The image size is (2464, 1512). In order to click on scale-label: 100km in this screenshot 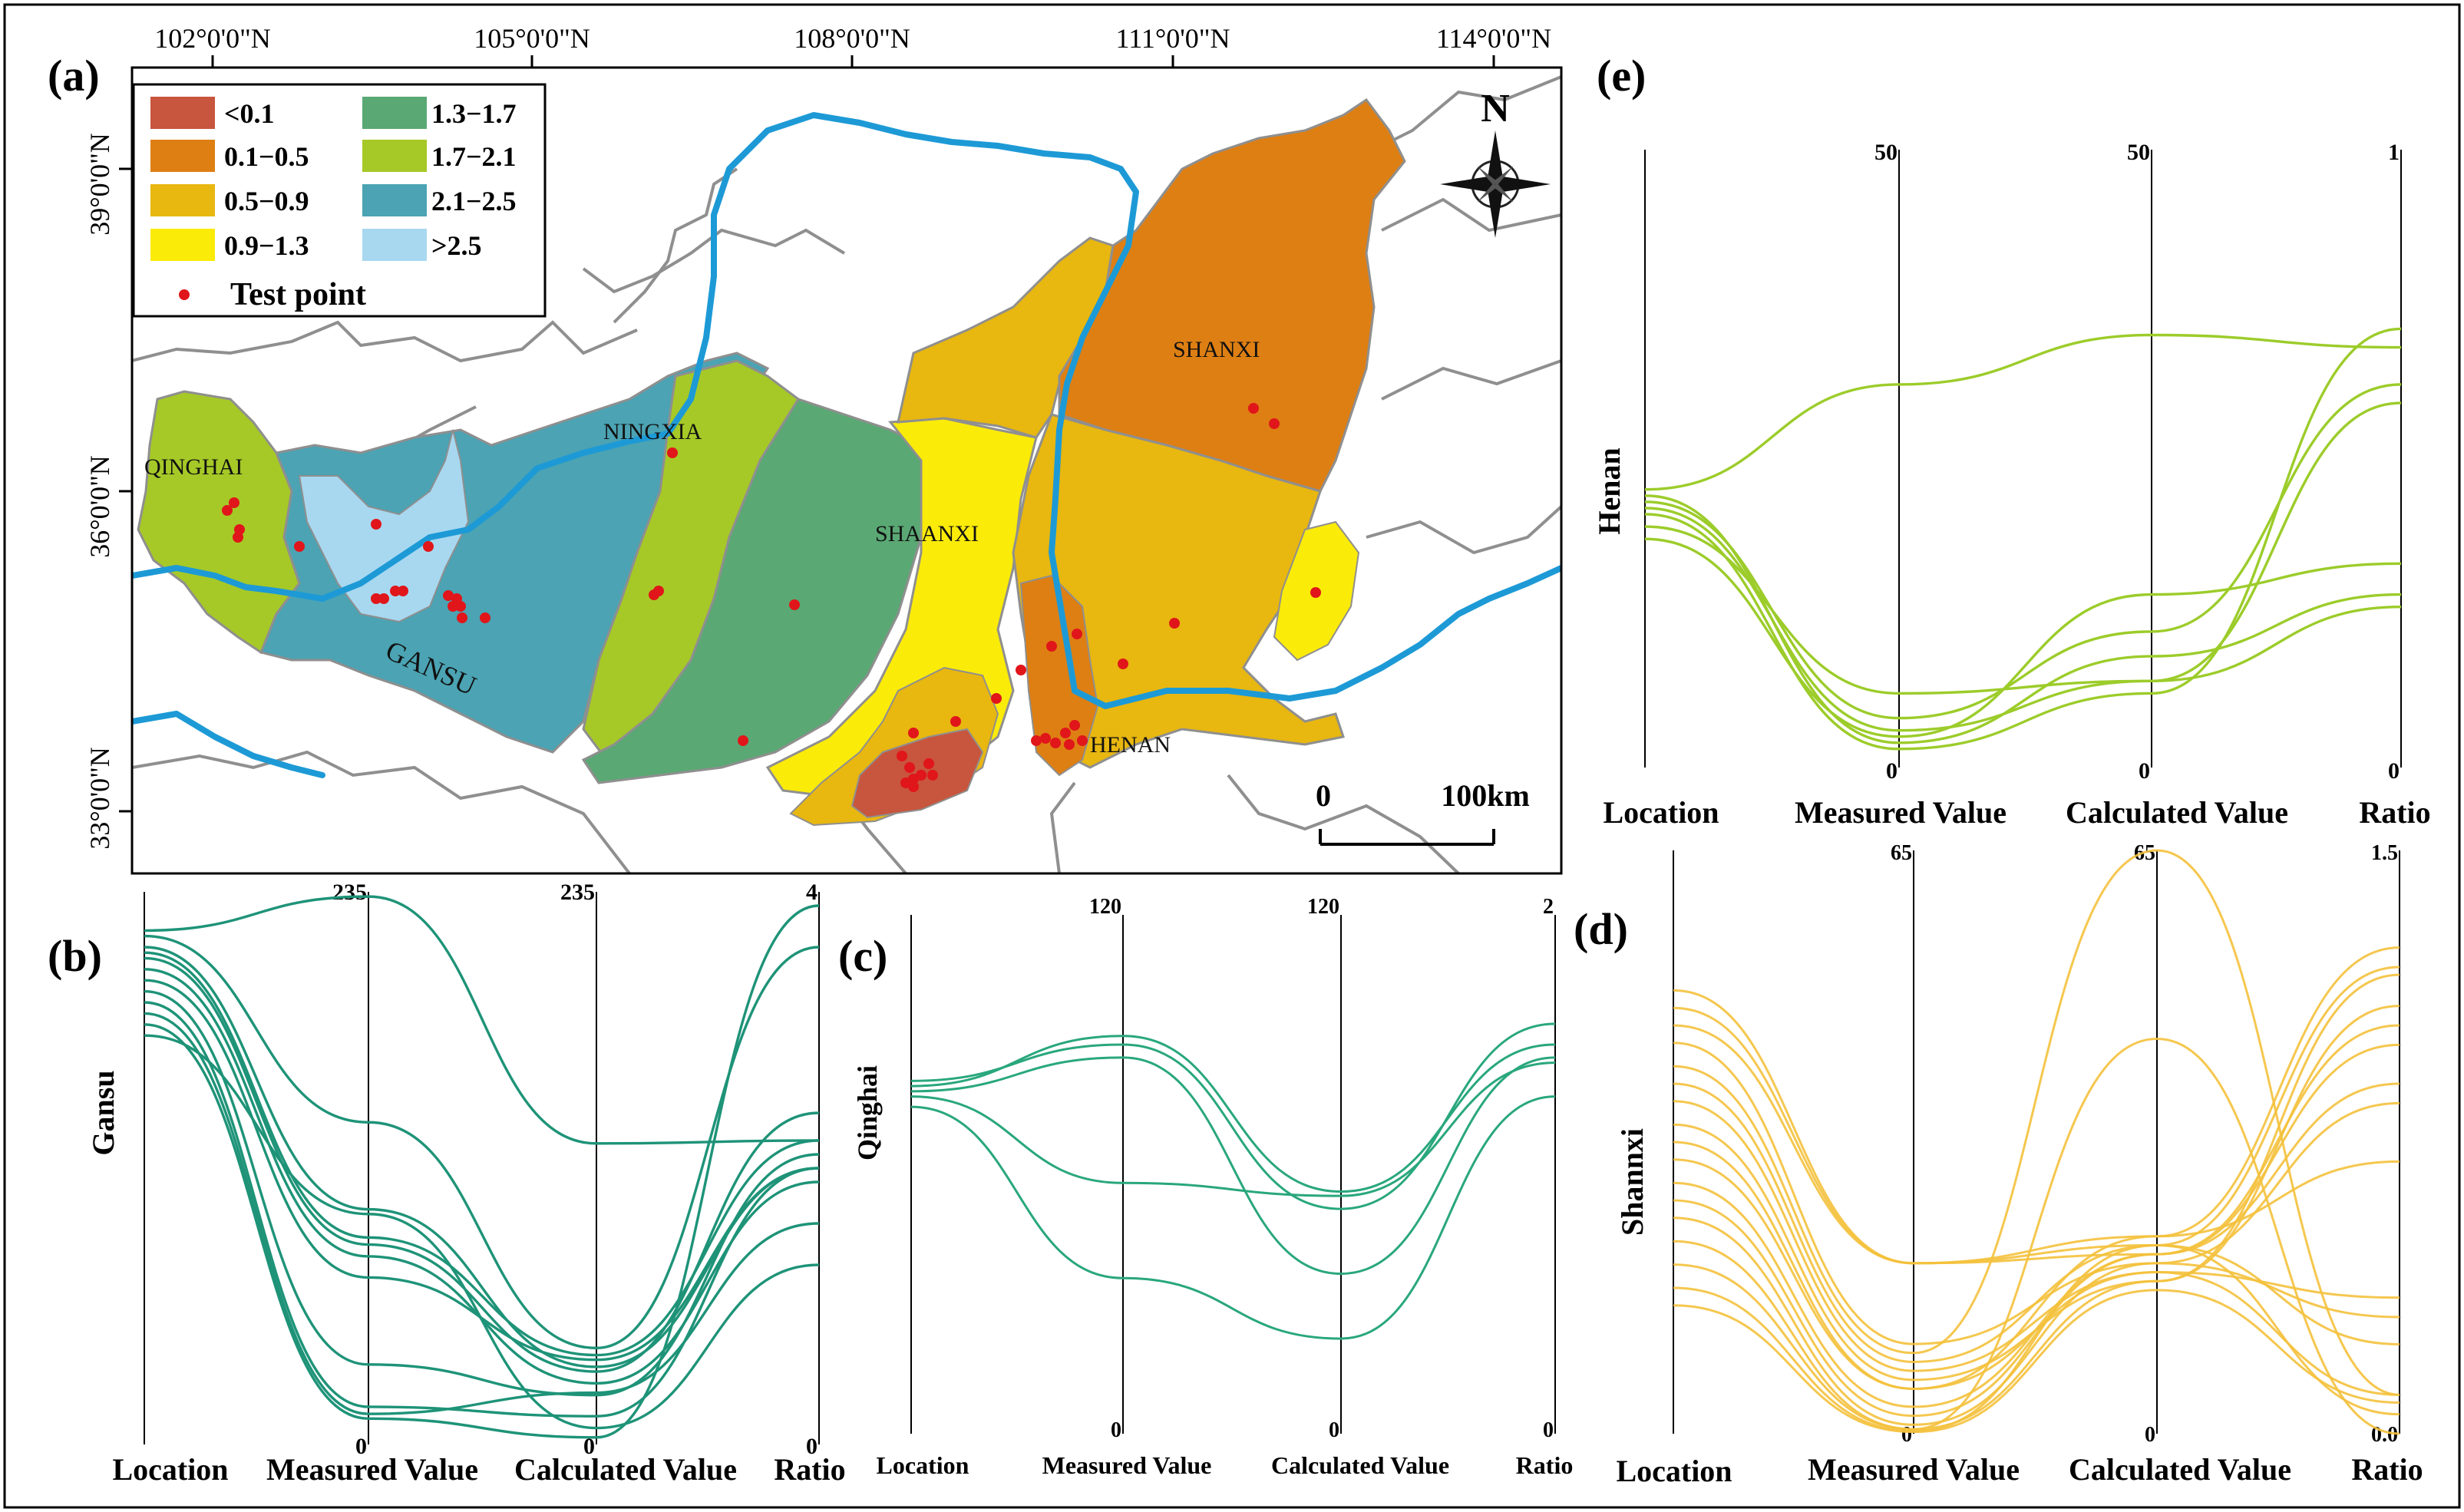, I will do `click(1485, 796)`.